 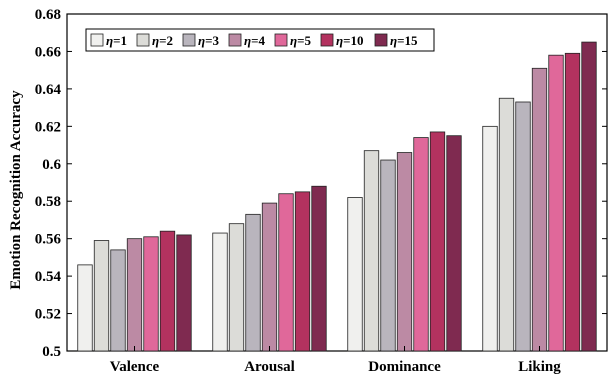 I want to click on legend-entry: η=5, so click(x=293, y=40).